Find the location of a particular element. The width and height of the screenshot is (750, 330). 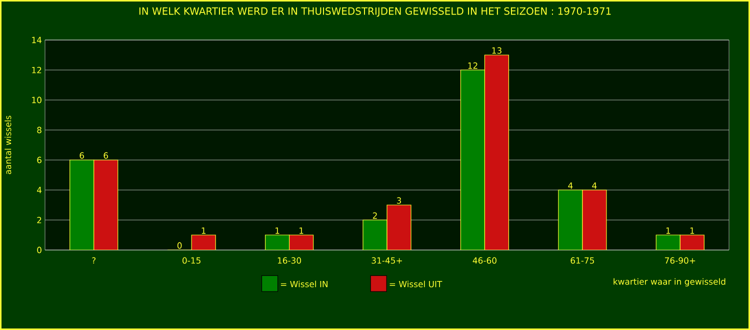

y-tick-label: 6 is located at coordinates (39, 160).